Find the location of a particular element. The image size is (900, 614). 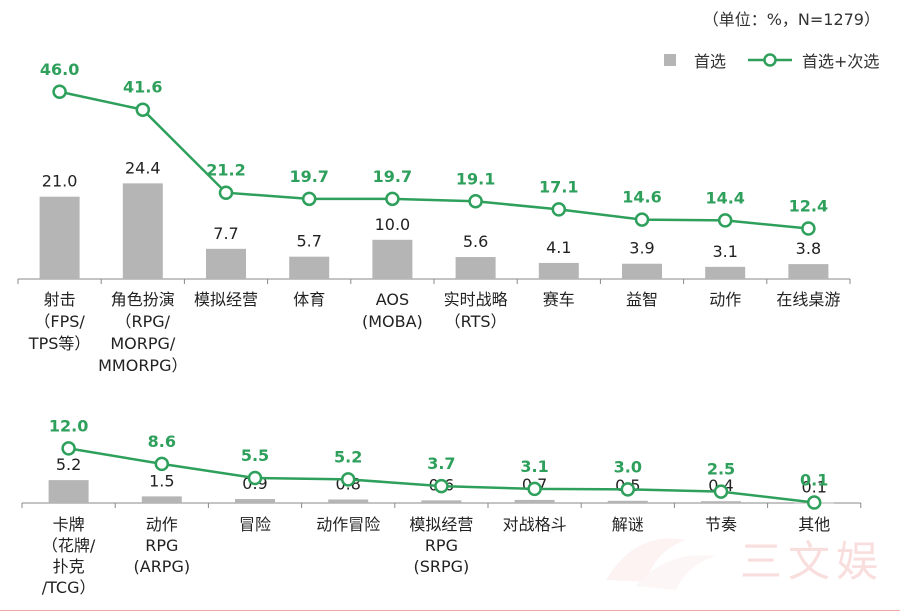

top-category-label: 模拟经营 is located at coordinates (226, 299).